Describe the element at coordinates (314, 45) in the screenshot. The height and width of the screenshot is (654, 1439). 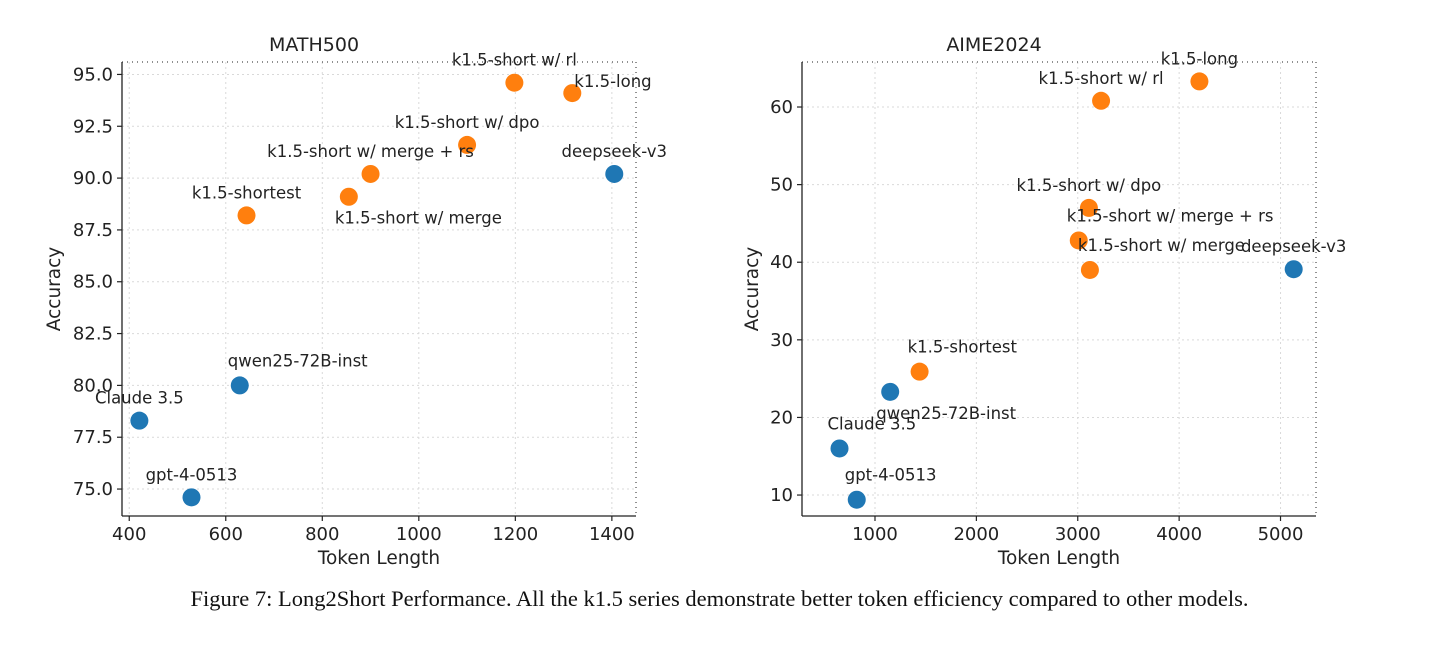
I see `chart-title: MATH500` at that location.